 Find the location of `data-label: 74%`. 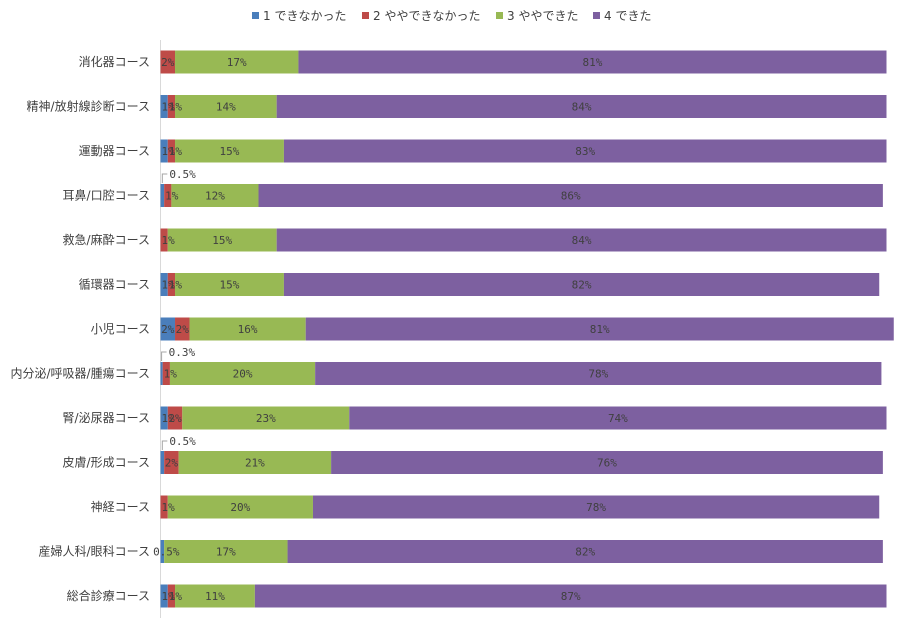

data-label: 74% is located at coordinates (618, 418).